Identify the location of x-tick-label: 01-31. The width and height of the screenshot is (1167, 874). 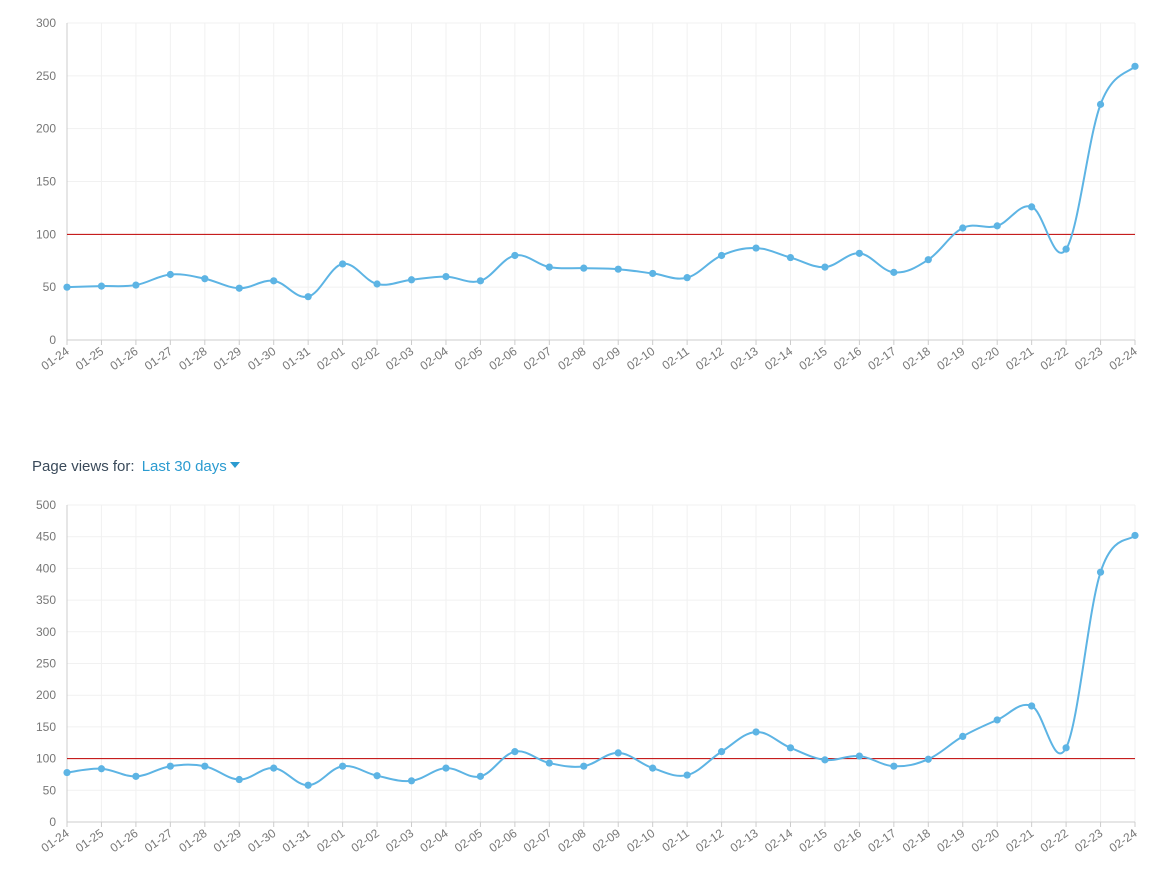
(296, 840).